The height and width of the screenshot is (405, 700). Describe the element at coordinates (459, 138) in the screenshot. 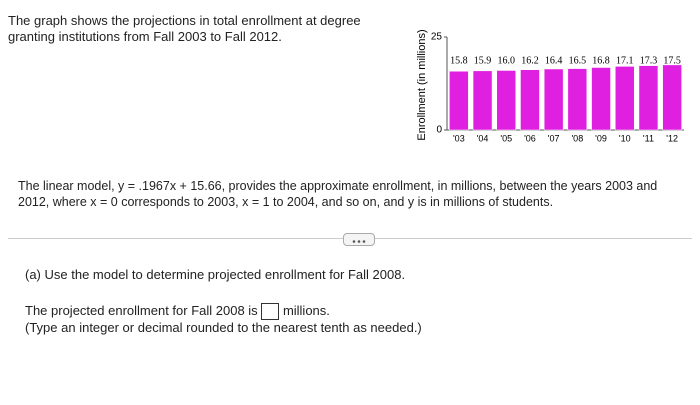

I see `x-tick-label: '03` at that location.